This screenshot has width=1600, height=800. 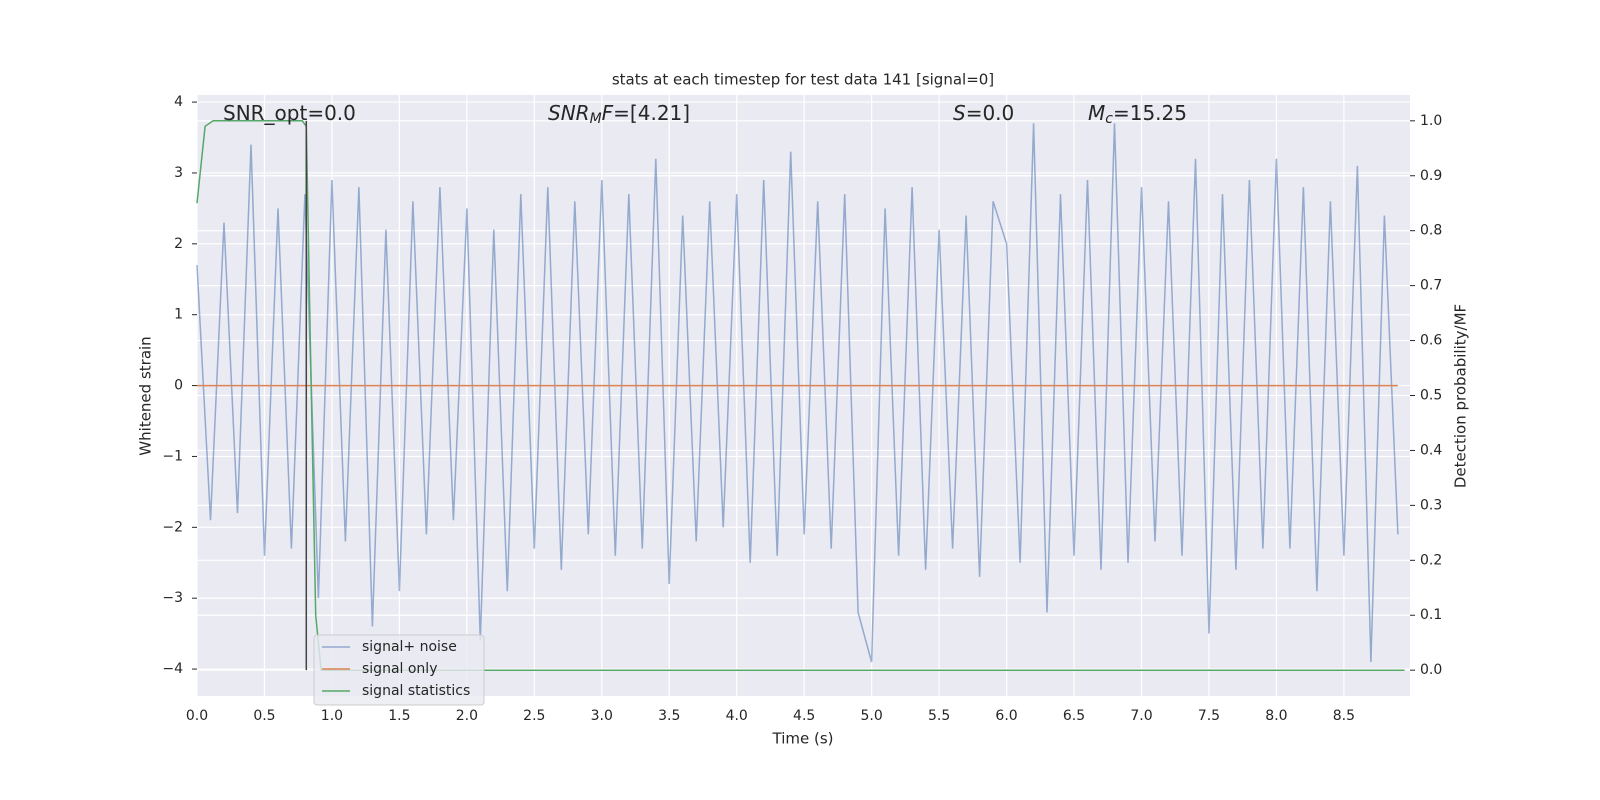 I want to click on x-tick-label: 6.5, so click(x=1074, y=716).